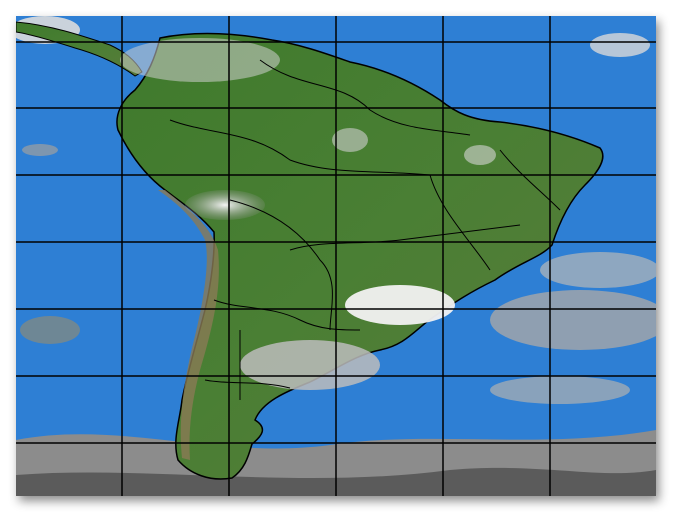 This screenshot has width=692, height=532. Describe the element at coordinates (188, 325) in the screenshot. I see `andes` at that location.